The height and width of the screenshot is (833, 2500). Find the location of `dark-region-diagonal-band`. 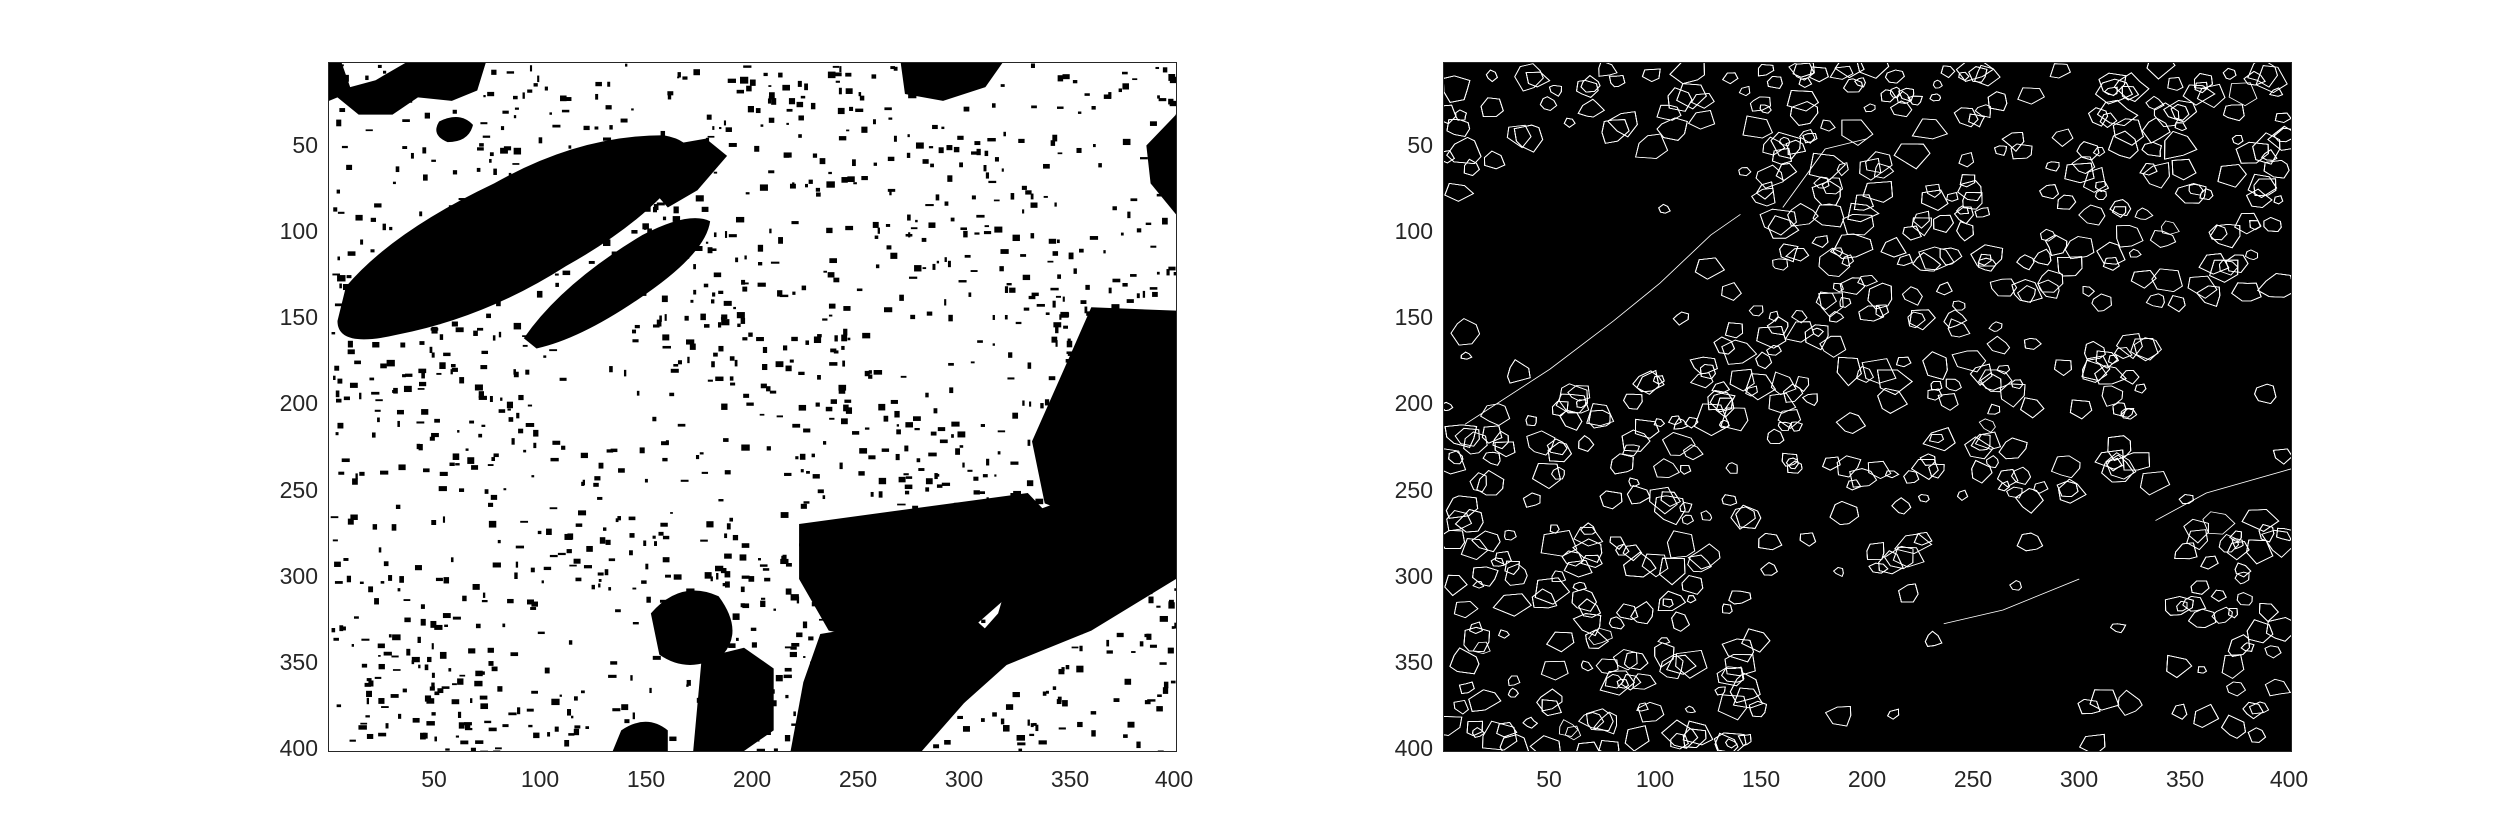

dark-region-diagonal-band is located at coordinates (1059, 580).